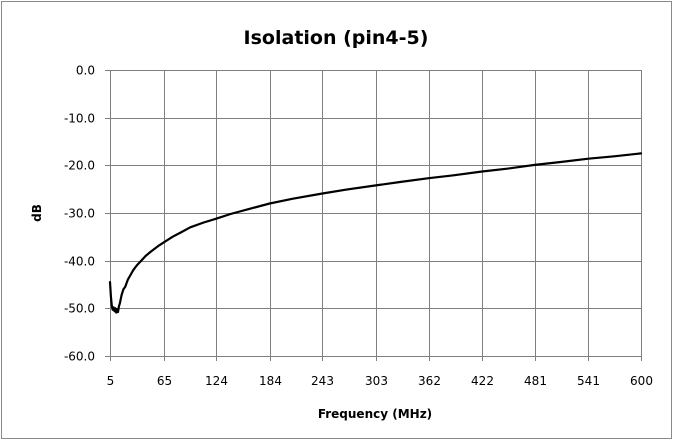 The image size is (673, 440). Describe the element at coordinates (216, 381) in the screenshot. I see `x-tick-label: 124` at that location.